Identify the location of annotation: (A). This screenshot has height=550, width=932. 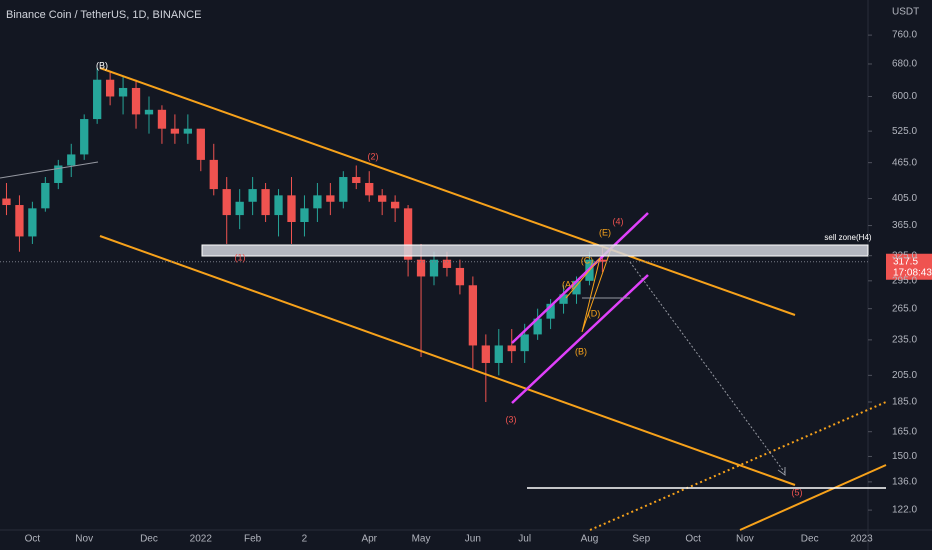
(568, 284).